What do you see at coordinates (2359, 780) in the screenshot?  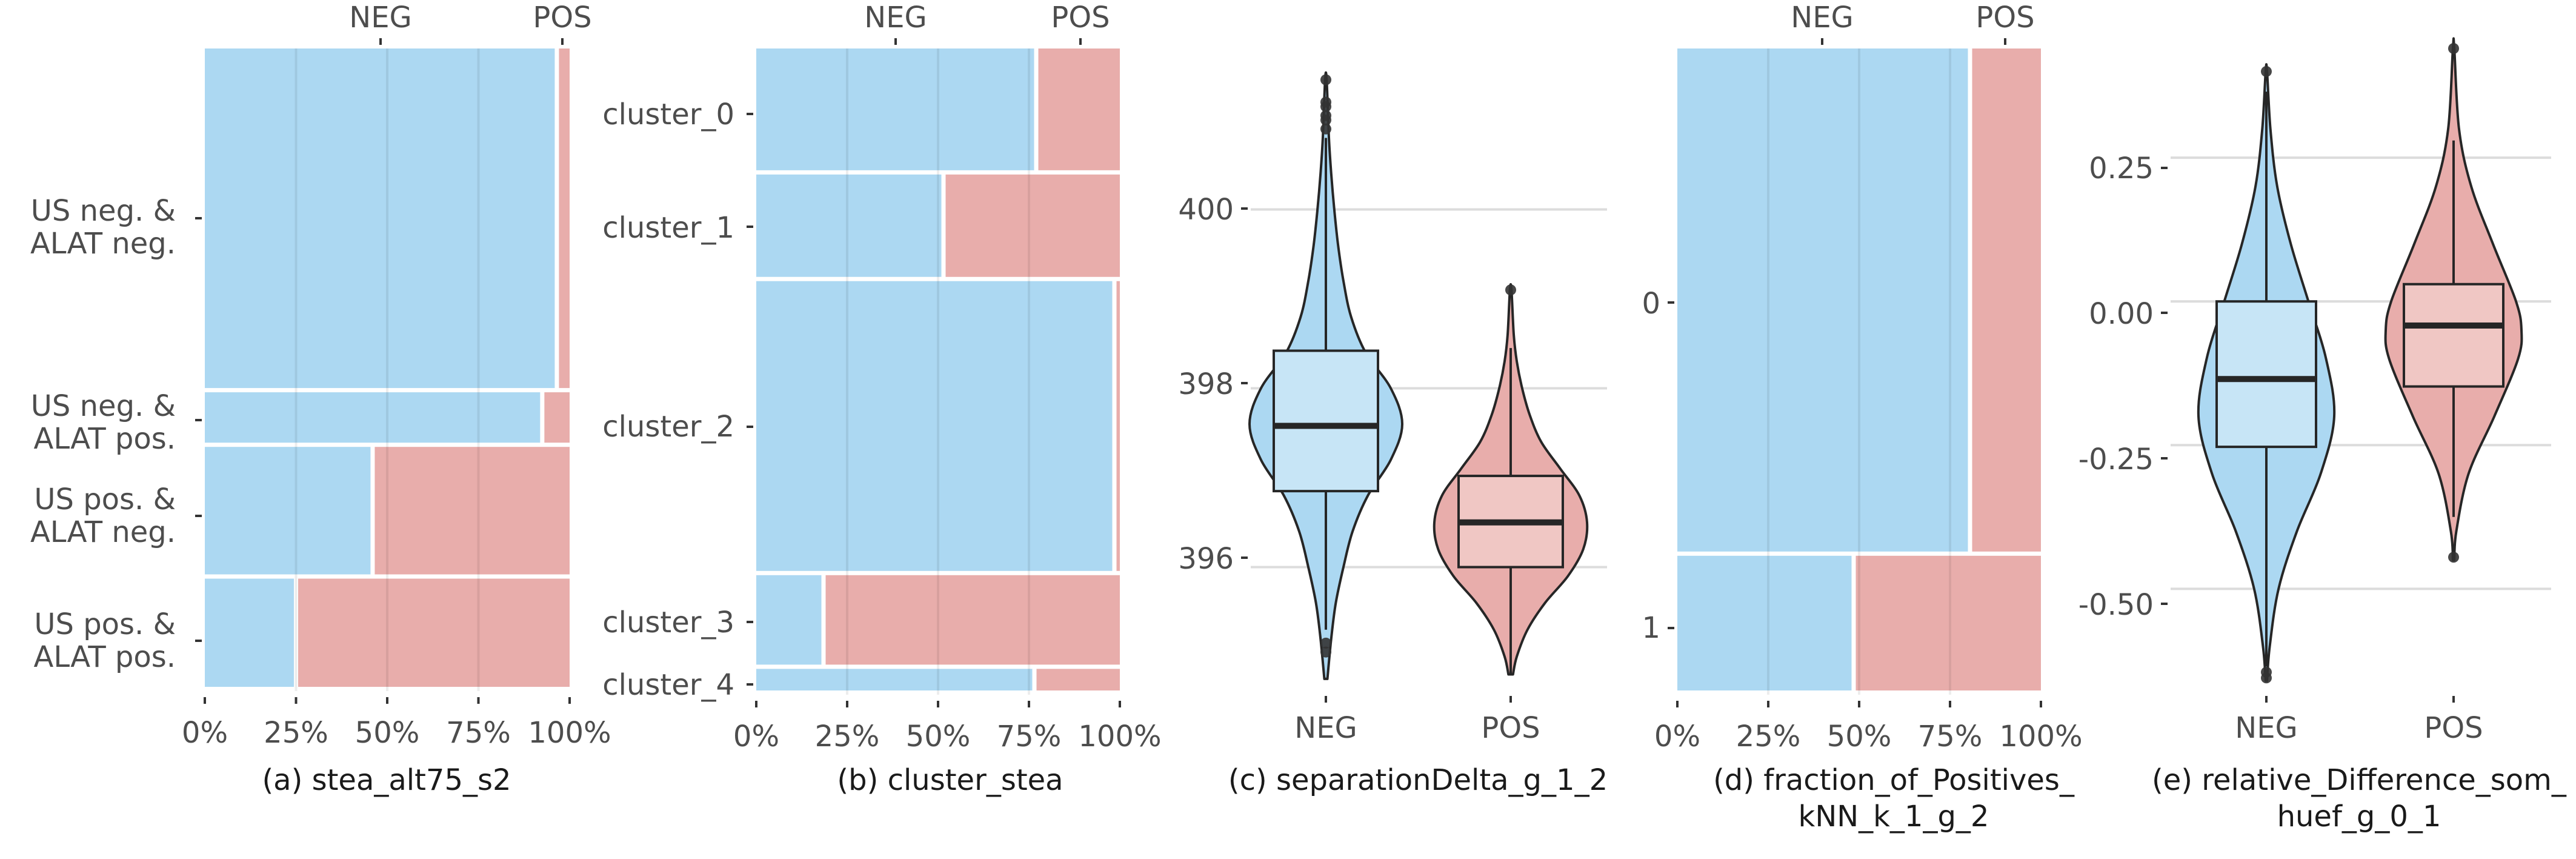 I see `panel-e-caption-line-1: (e) relative_Difference_som_` at bounding box center [2359, 780].